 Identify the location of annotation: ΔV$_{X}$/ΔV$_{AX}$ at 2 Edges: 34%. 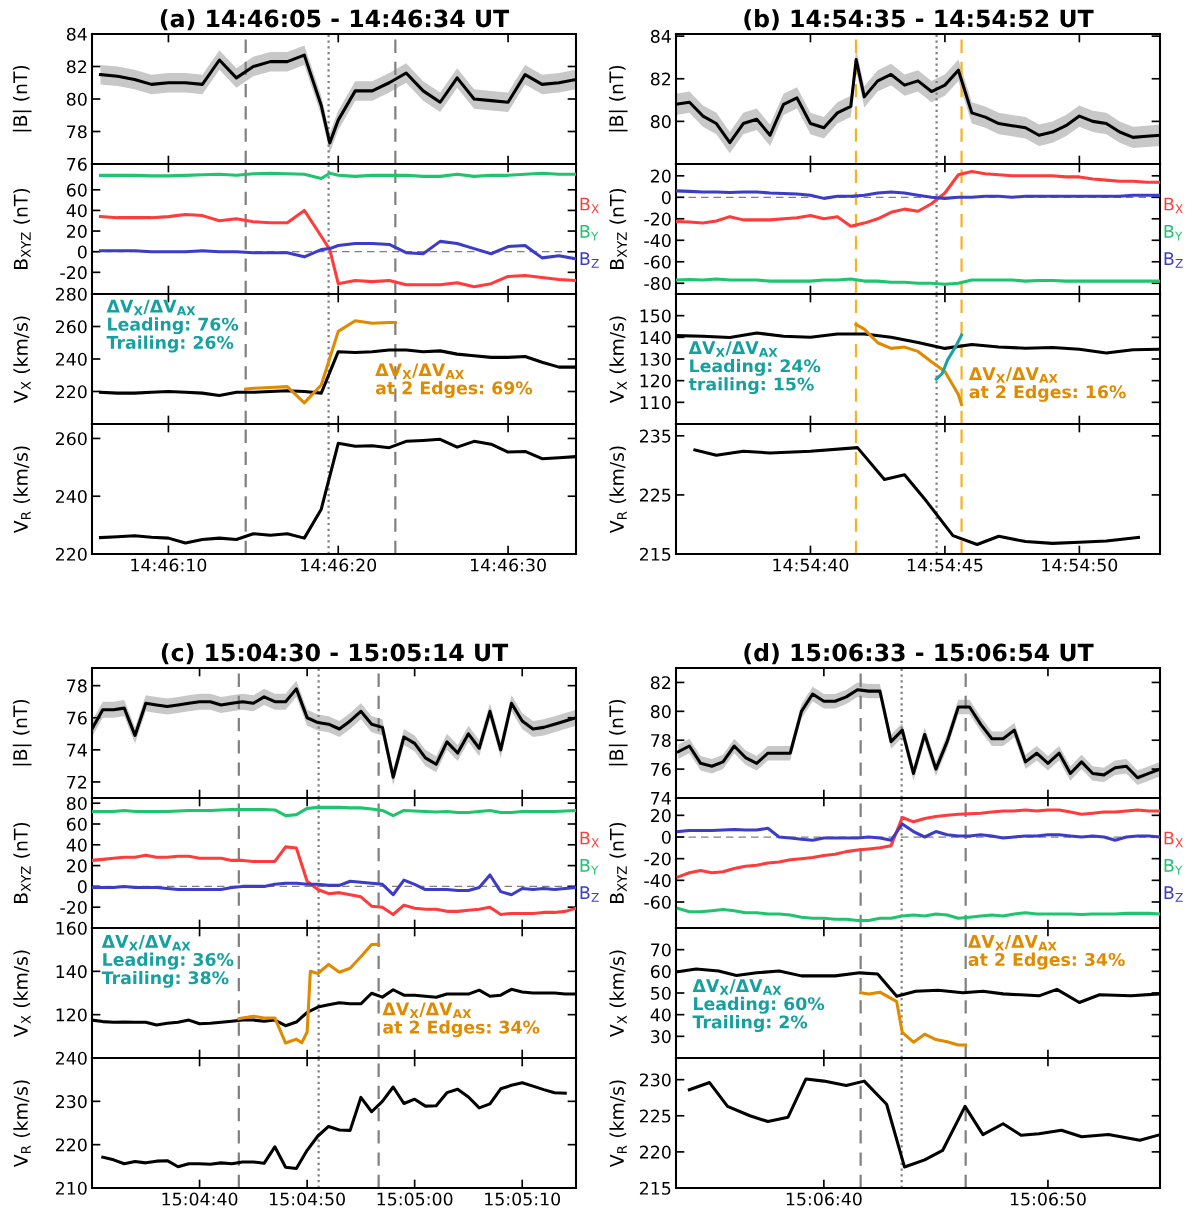
(461, 1020).